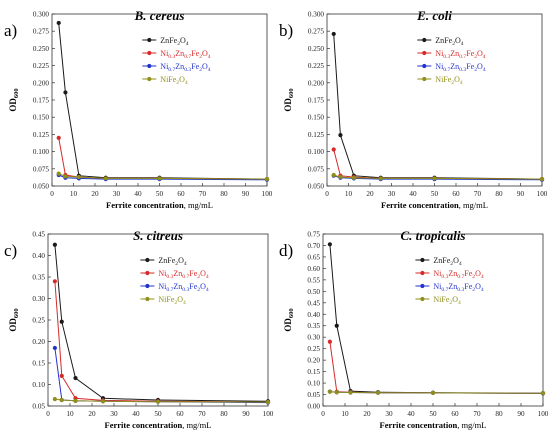  I want to click on y-tick-label: 0.075, so click(316, 169).